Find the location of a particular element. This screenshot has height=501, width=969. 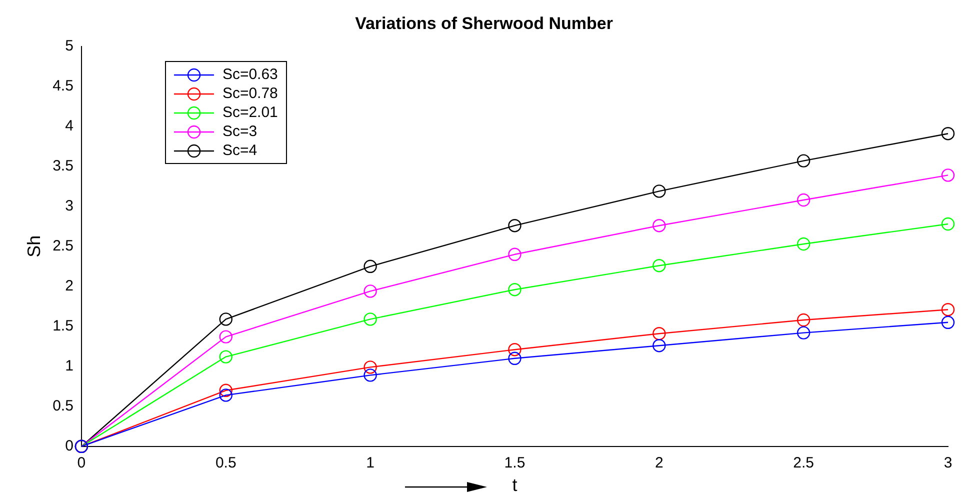

legend-label: Sc=3 is located at coordinates (240, 131).